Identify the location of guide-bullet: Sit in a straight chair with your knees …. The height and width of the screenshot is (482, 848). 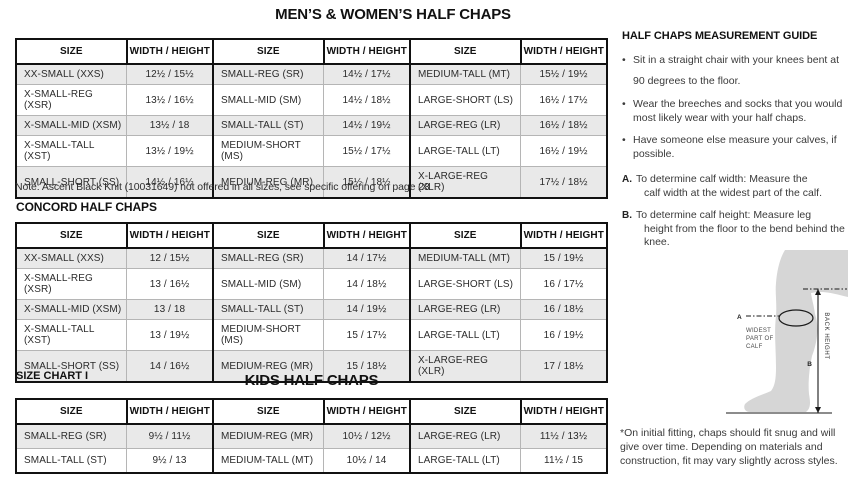
(735, 71).